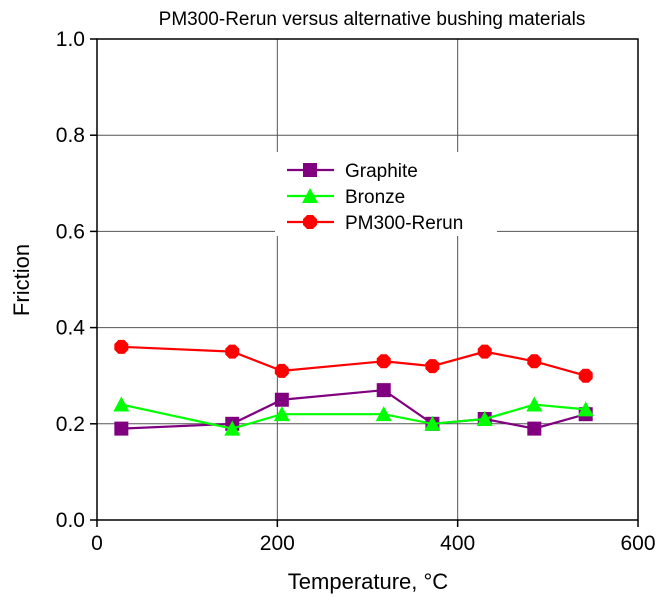 Image resolution: width=663 pixels, height=598 pixels. What do you see at coordinates (637, 543) in the screenshot?
I see `x-tick-label: 600` at bounding box center [637, 543].